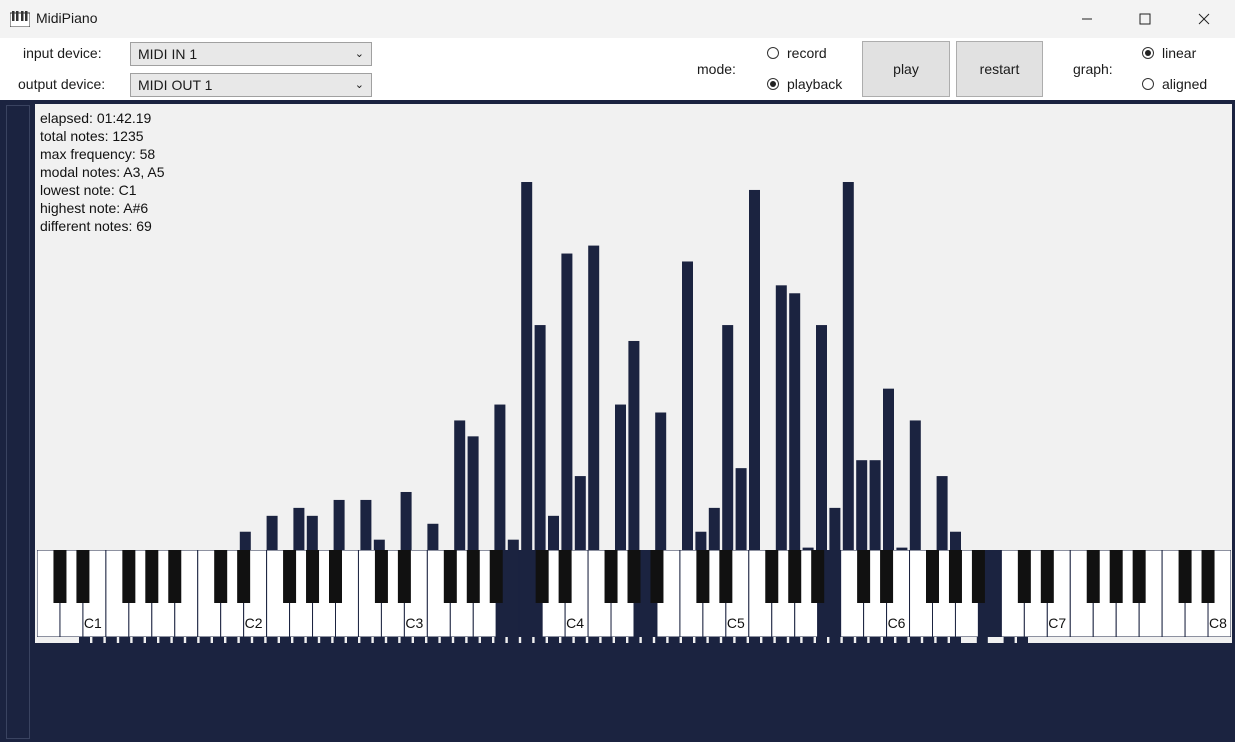 The width and height of the screenshot is (1235, 742). I want to click on mode-playback-radio: playback, so click(804, 84).